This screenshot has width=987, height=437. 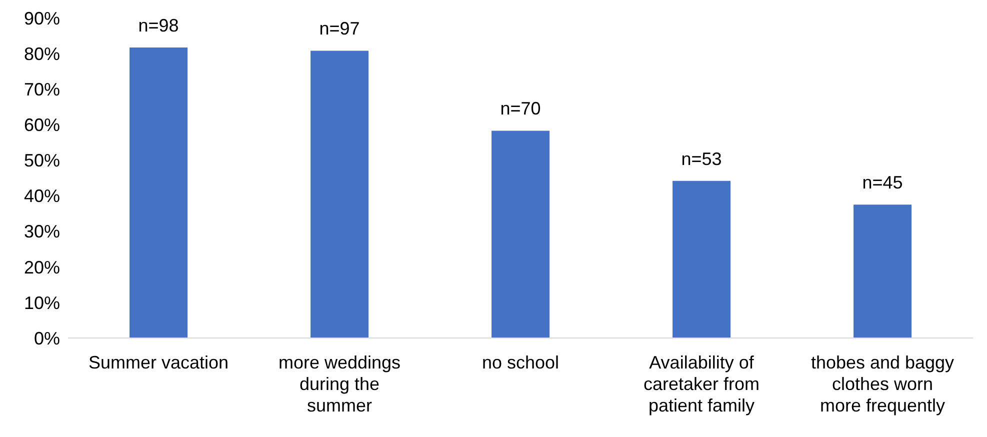 What do you see at coordinates (42, 196) in the screenshot?
I see `y-tick-label: 40%` at bounding box center [42, 196].